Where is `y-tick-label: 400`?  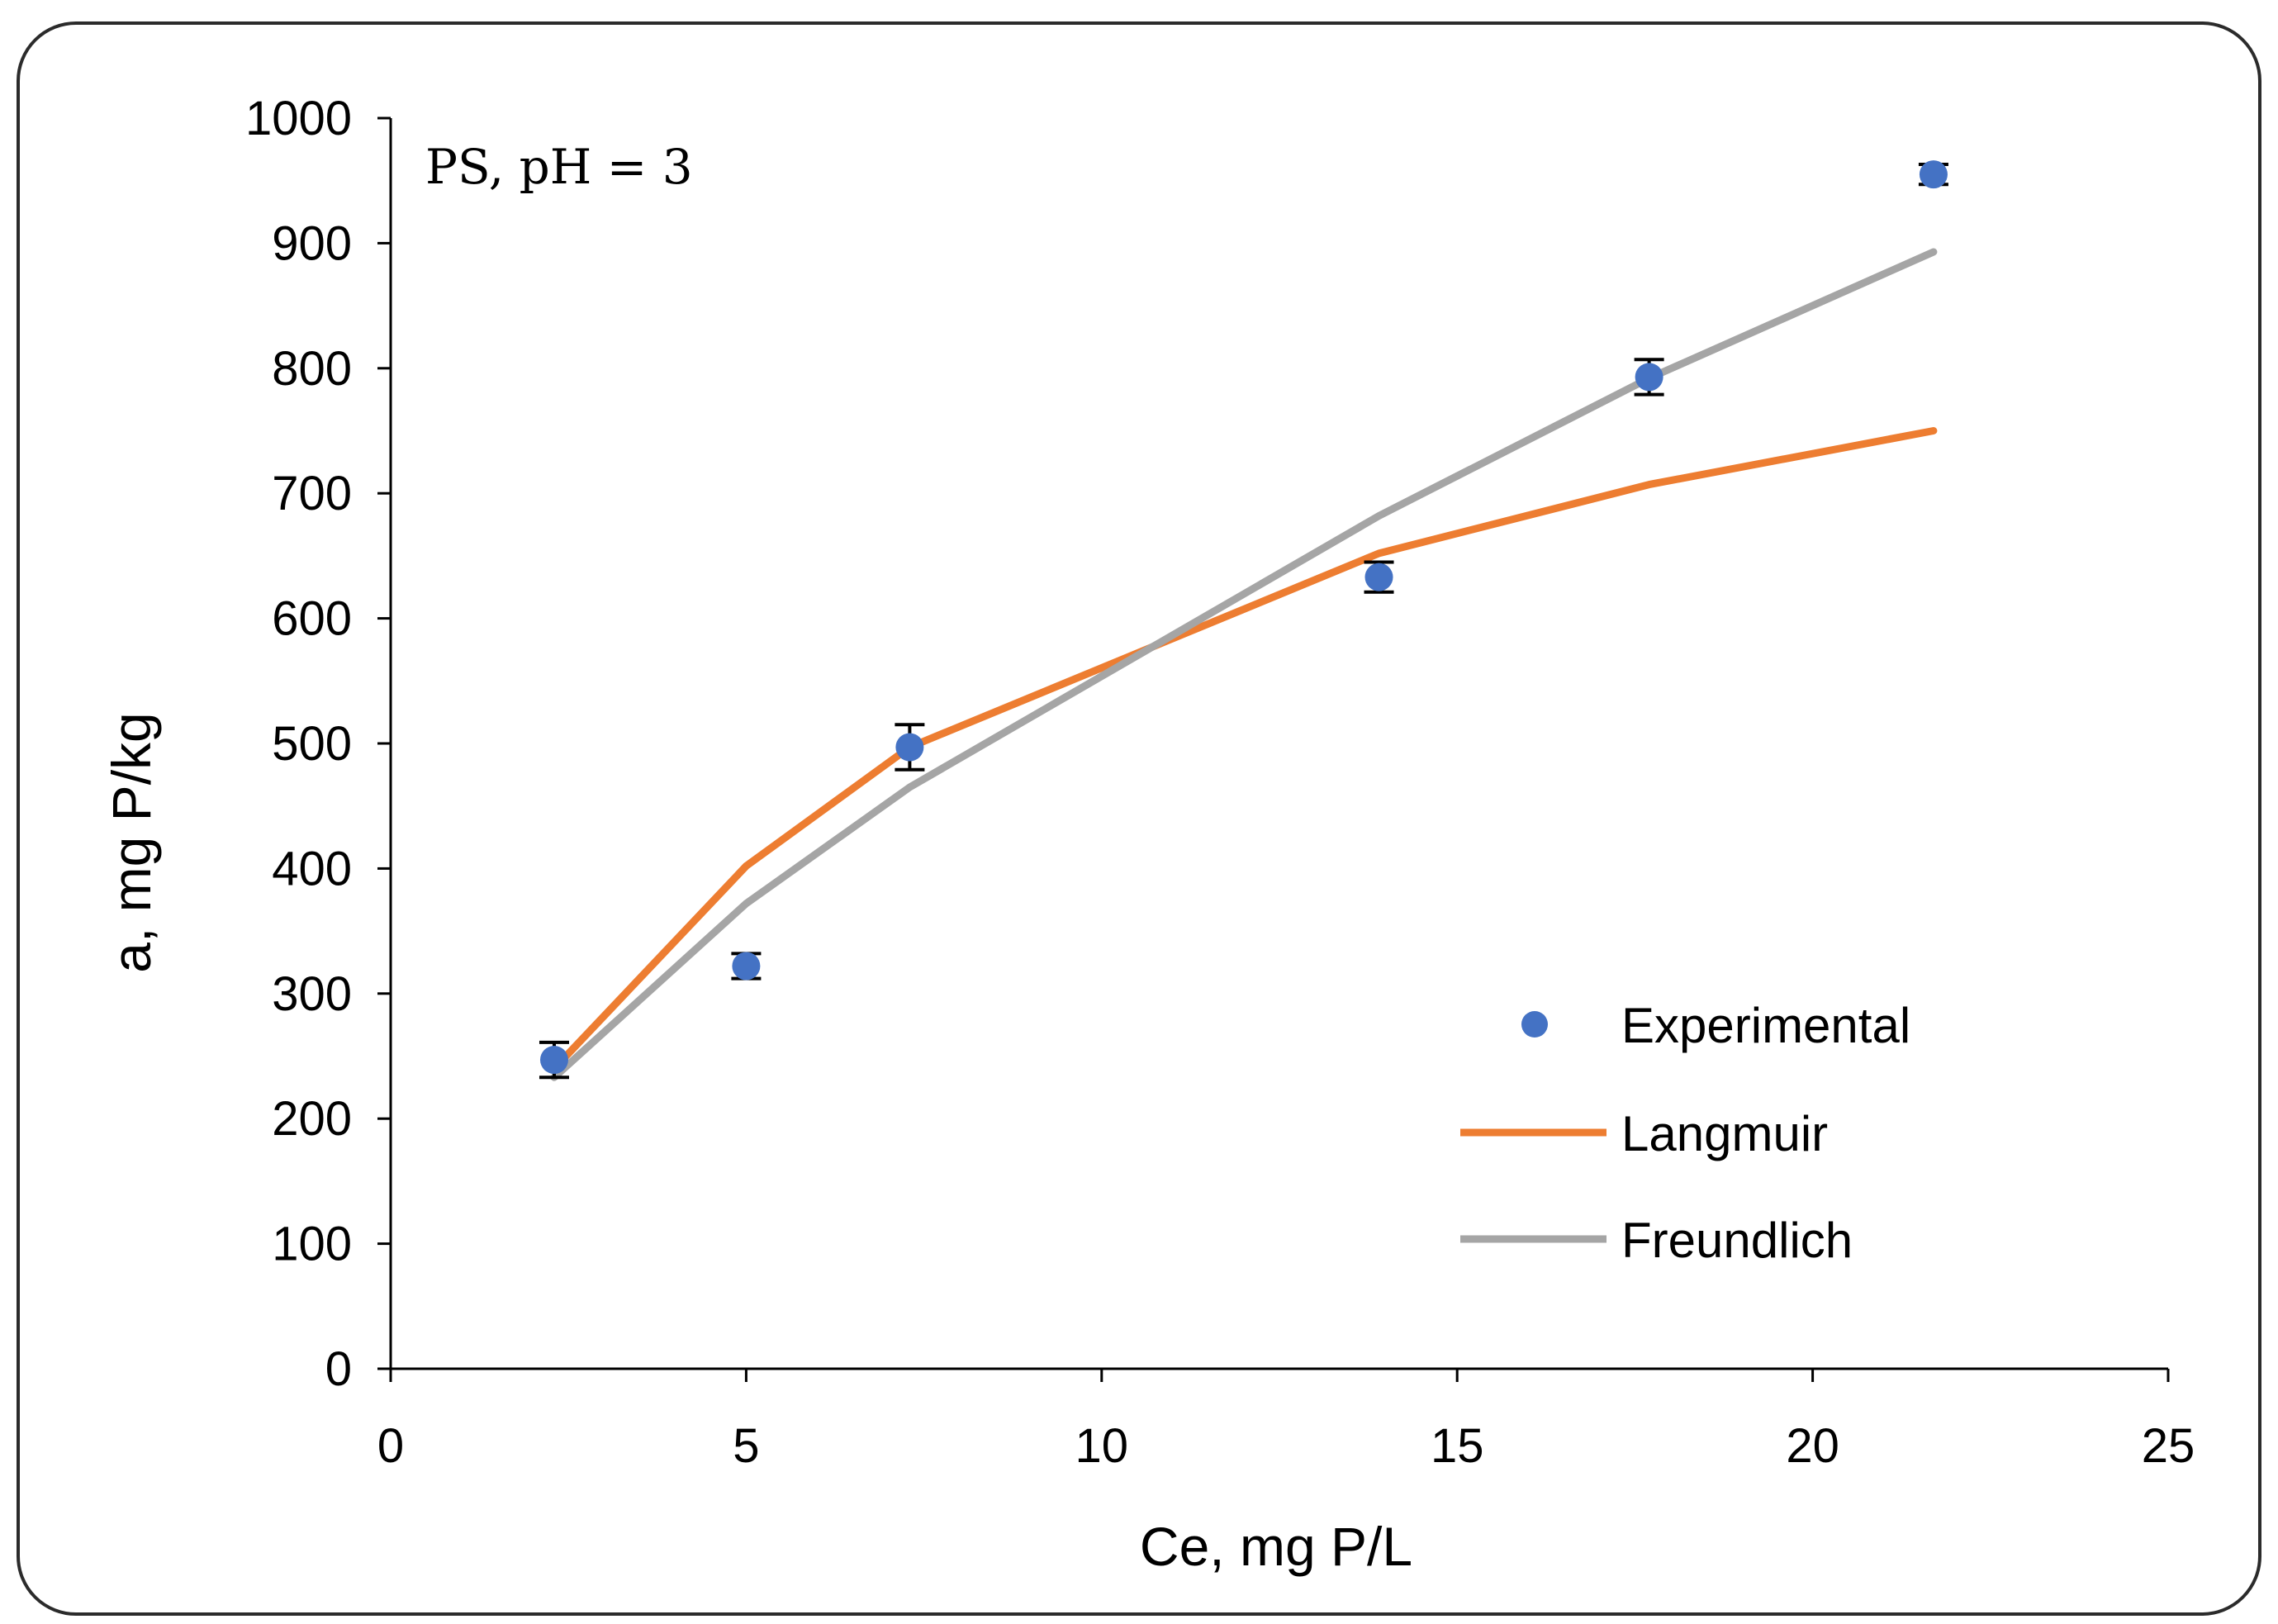 y-tick-label: 400 is located at coordinates (312, 868).